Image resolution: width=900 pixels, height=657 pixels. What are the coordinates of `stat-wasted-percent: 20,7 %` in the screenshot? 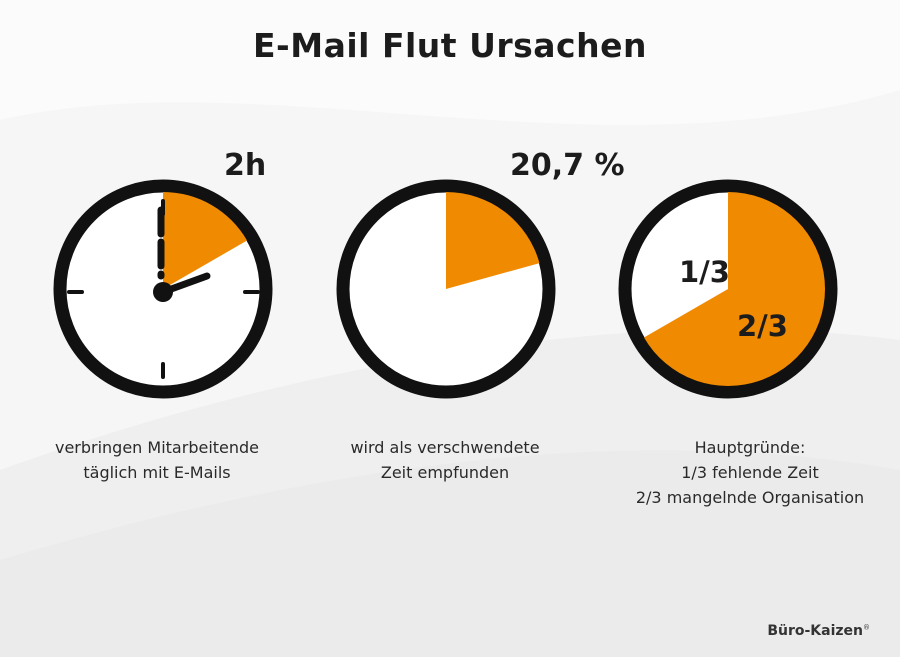 It's located at (567, 165).